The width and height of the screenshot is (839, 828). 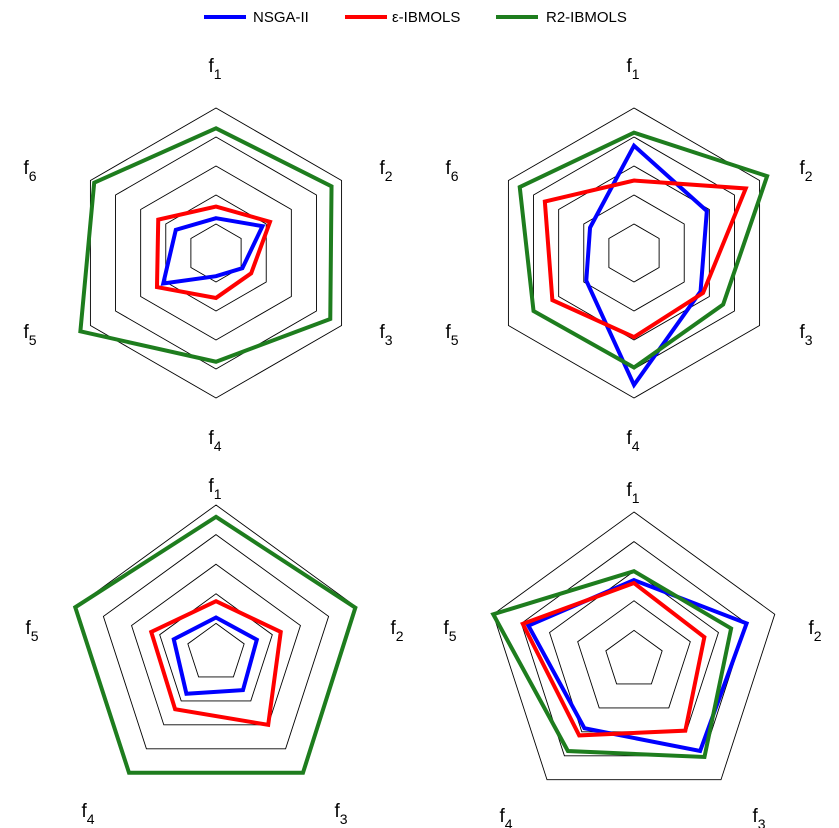 I want to click on legend-label-eps-ibmols: ε-IBMOLS, so click(x=426, y=17).